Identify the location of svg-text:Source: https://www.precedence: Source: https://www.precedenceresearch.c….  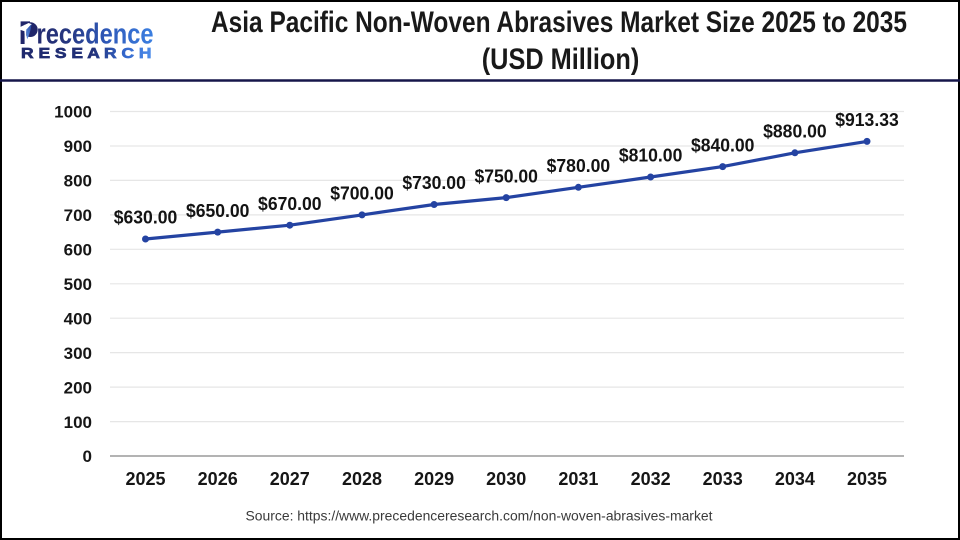
(479, 515).